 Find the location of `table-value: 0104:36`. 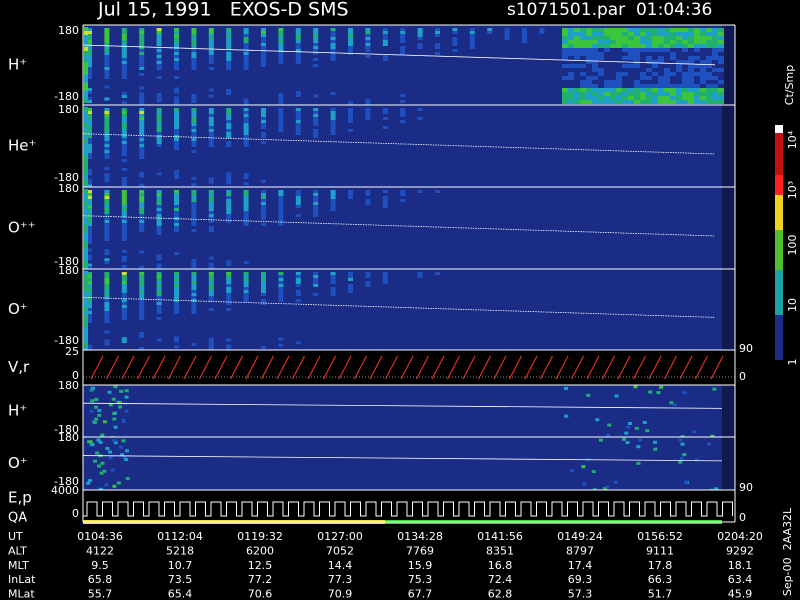

table-value: 0104:36 is located at coordinates (100, 536).